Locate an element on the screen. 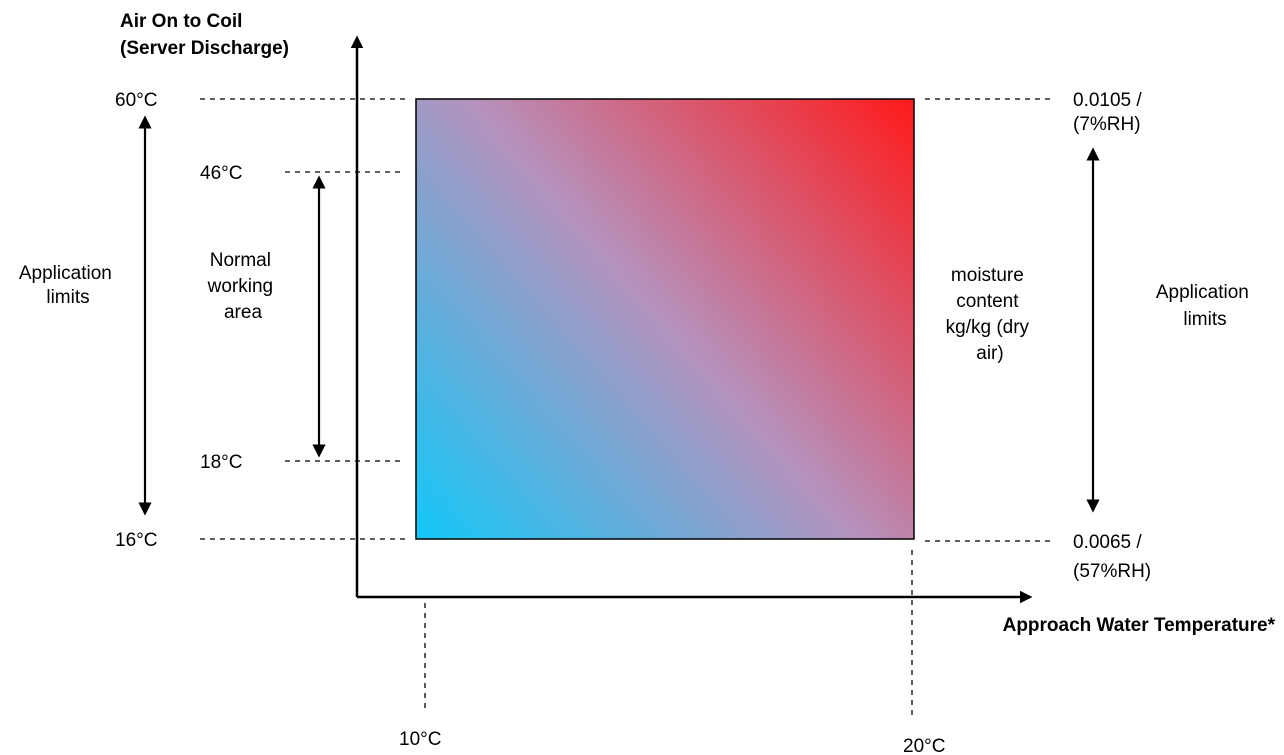 This screenshot has width=1284, height=755. y-axis-title: Air On to Coil (Server Discharge) is located at coordinates (204, 35).